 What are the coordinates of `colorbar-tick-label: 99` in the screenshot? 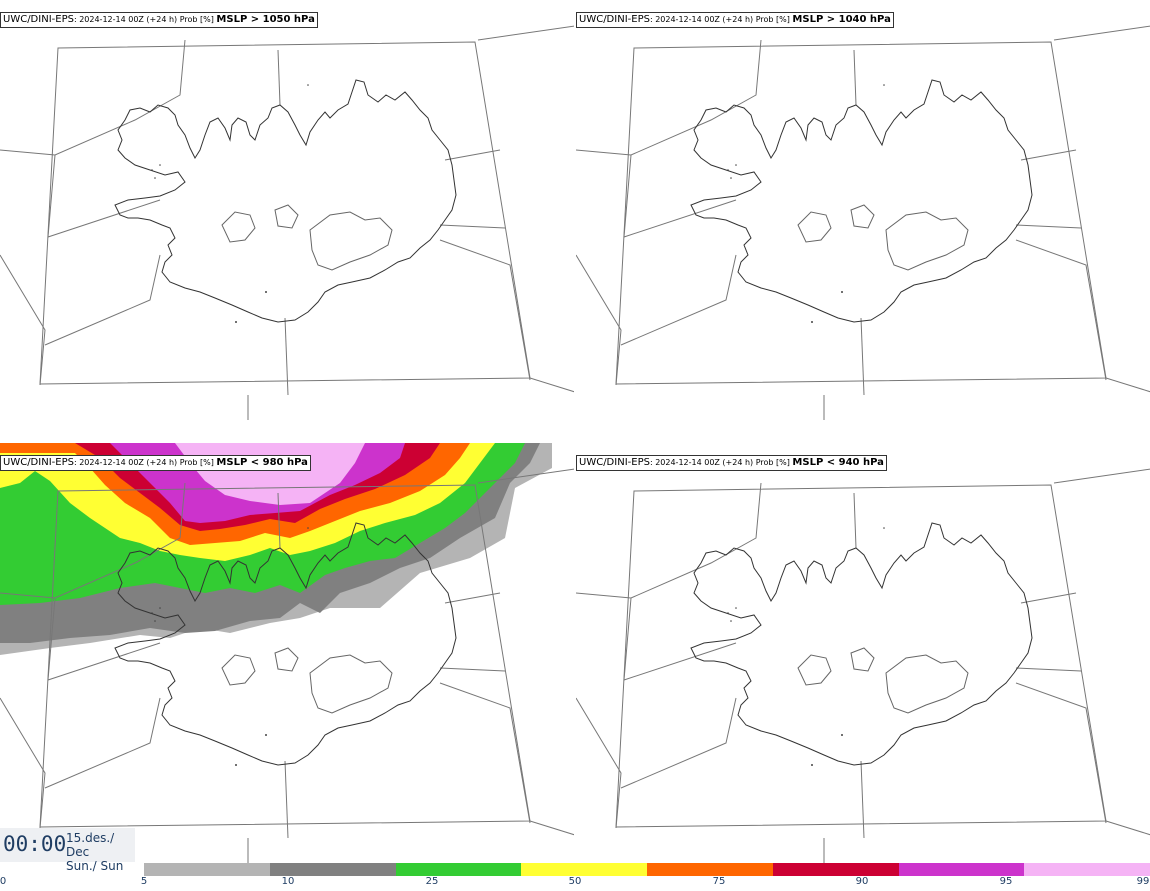 It's located at (1143, 881).